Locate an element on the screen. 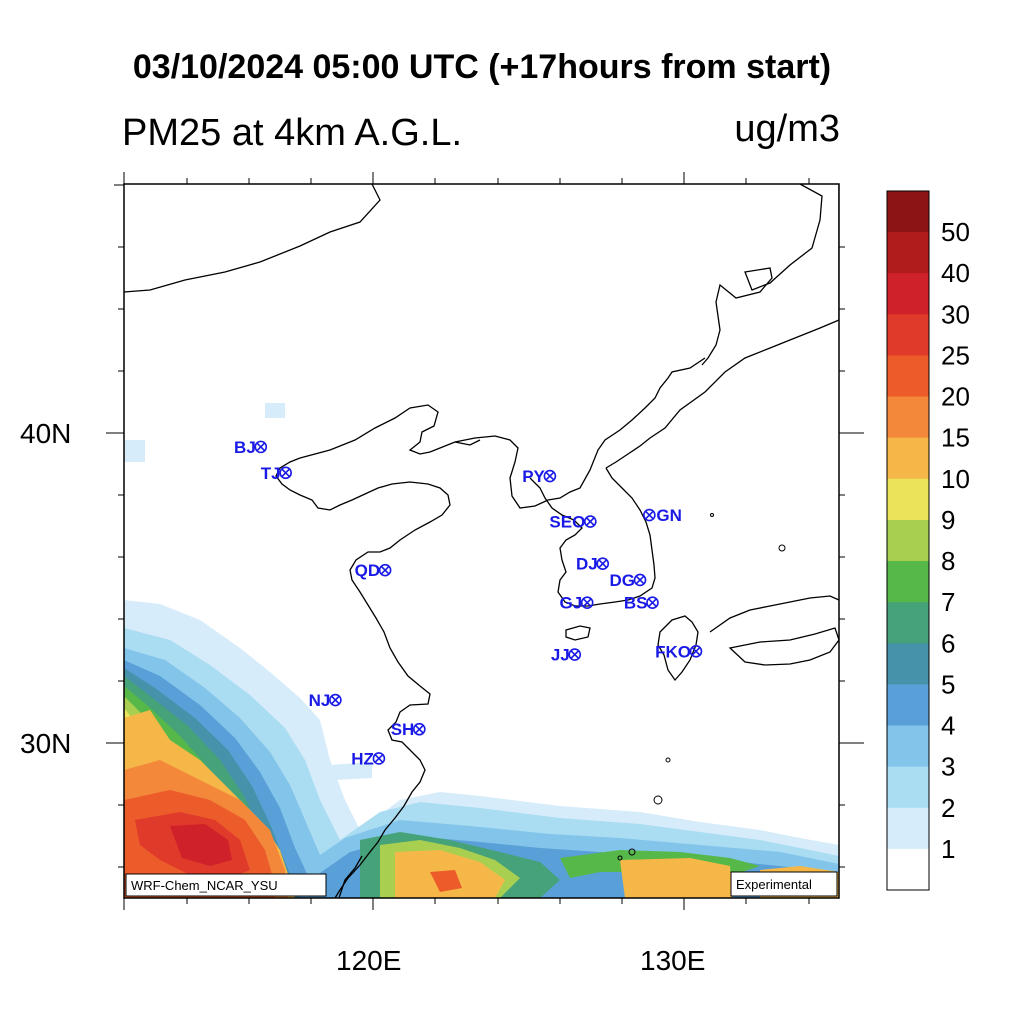  station-bj: BJ is located at coordinates (251, 447).